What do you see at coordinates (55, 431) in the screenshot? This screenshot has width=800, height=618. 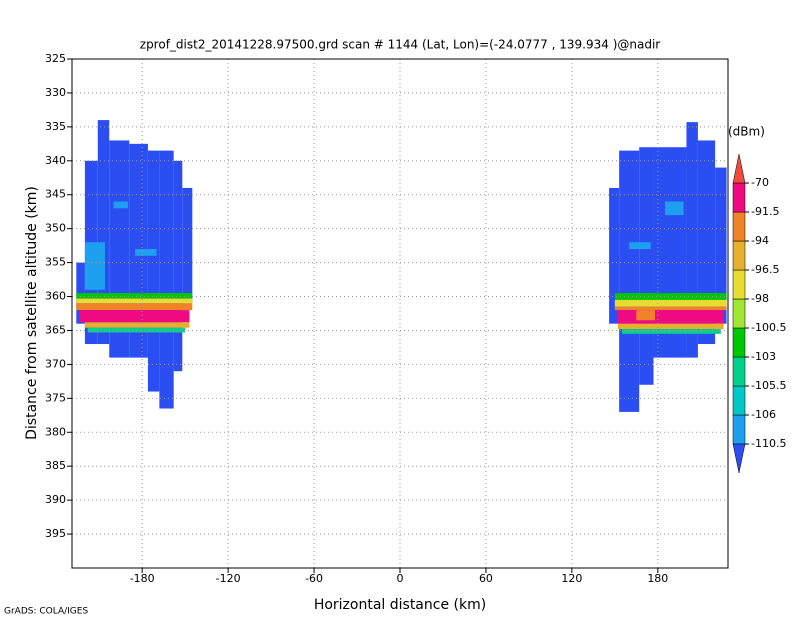 I see `y-tick-label: 380` at bounding box center [55, 431].